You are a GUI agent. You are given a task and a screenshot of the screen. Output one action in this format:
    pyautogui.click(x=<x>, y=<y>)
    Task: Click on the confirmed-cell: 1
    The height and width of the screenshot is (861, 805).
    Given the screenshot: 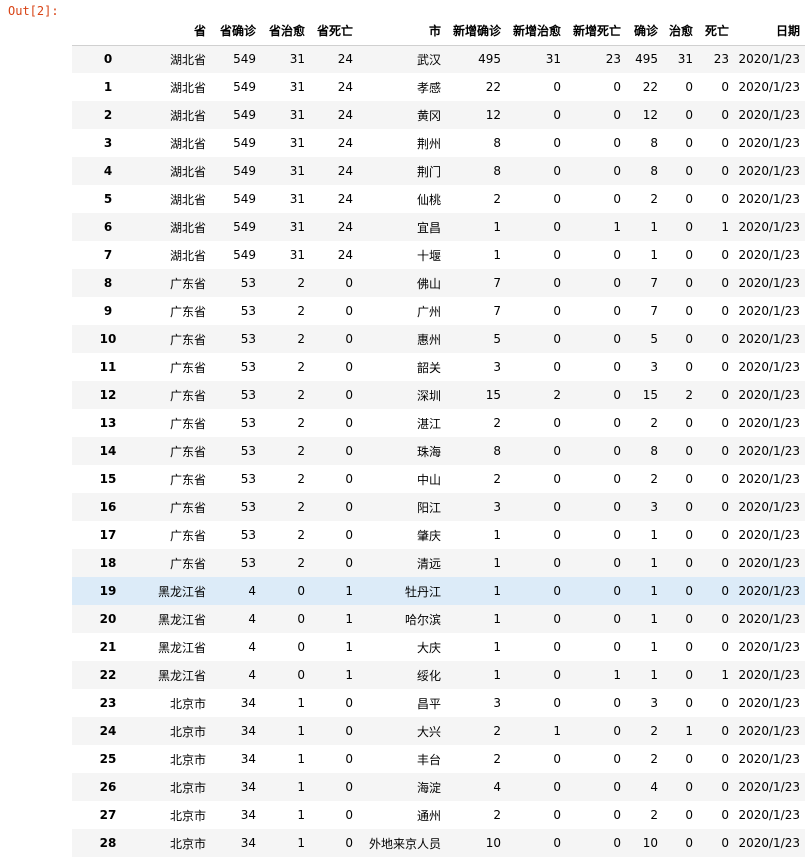 What is the action you would take?
    pyautogui.click(x=654, y=227)
    